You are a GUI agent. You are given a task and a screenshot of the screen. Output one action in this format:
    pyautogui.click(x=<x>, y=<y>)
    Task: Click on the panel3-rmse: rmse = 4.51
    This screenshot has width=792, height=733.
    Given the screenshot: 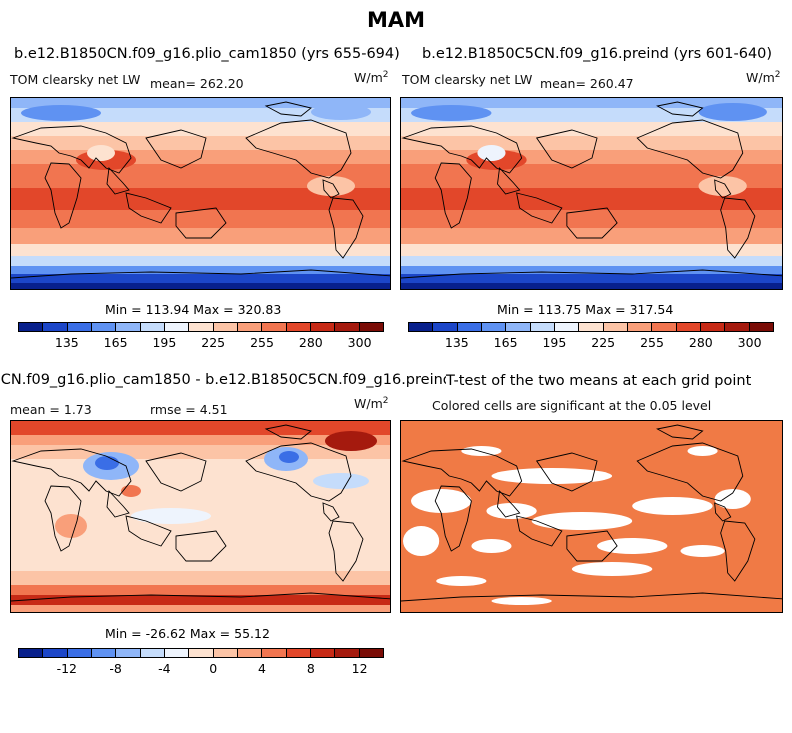 What is the action you would take?
    pyautogui.click(x=189, y=409)
    